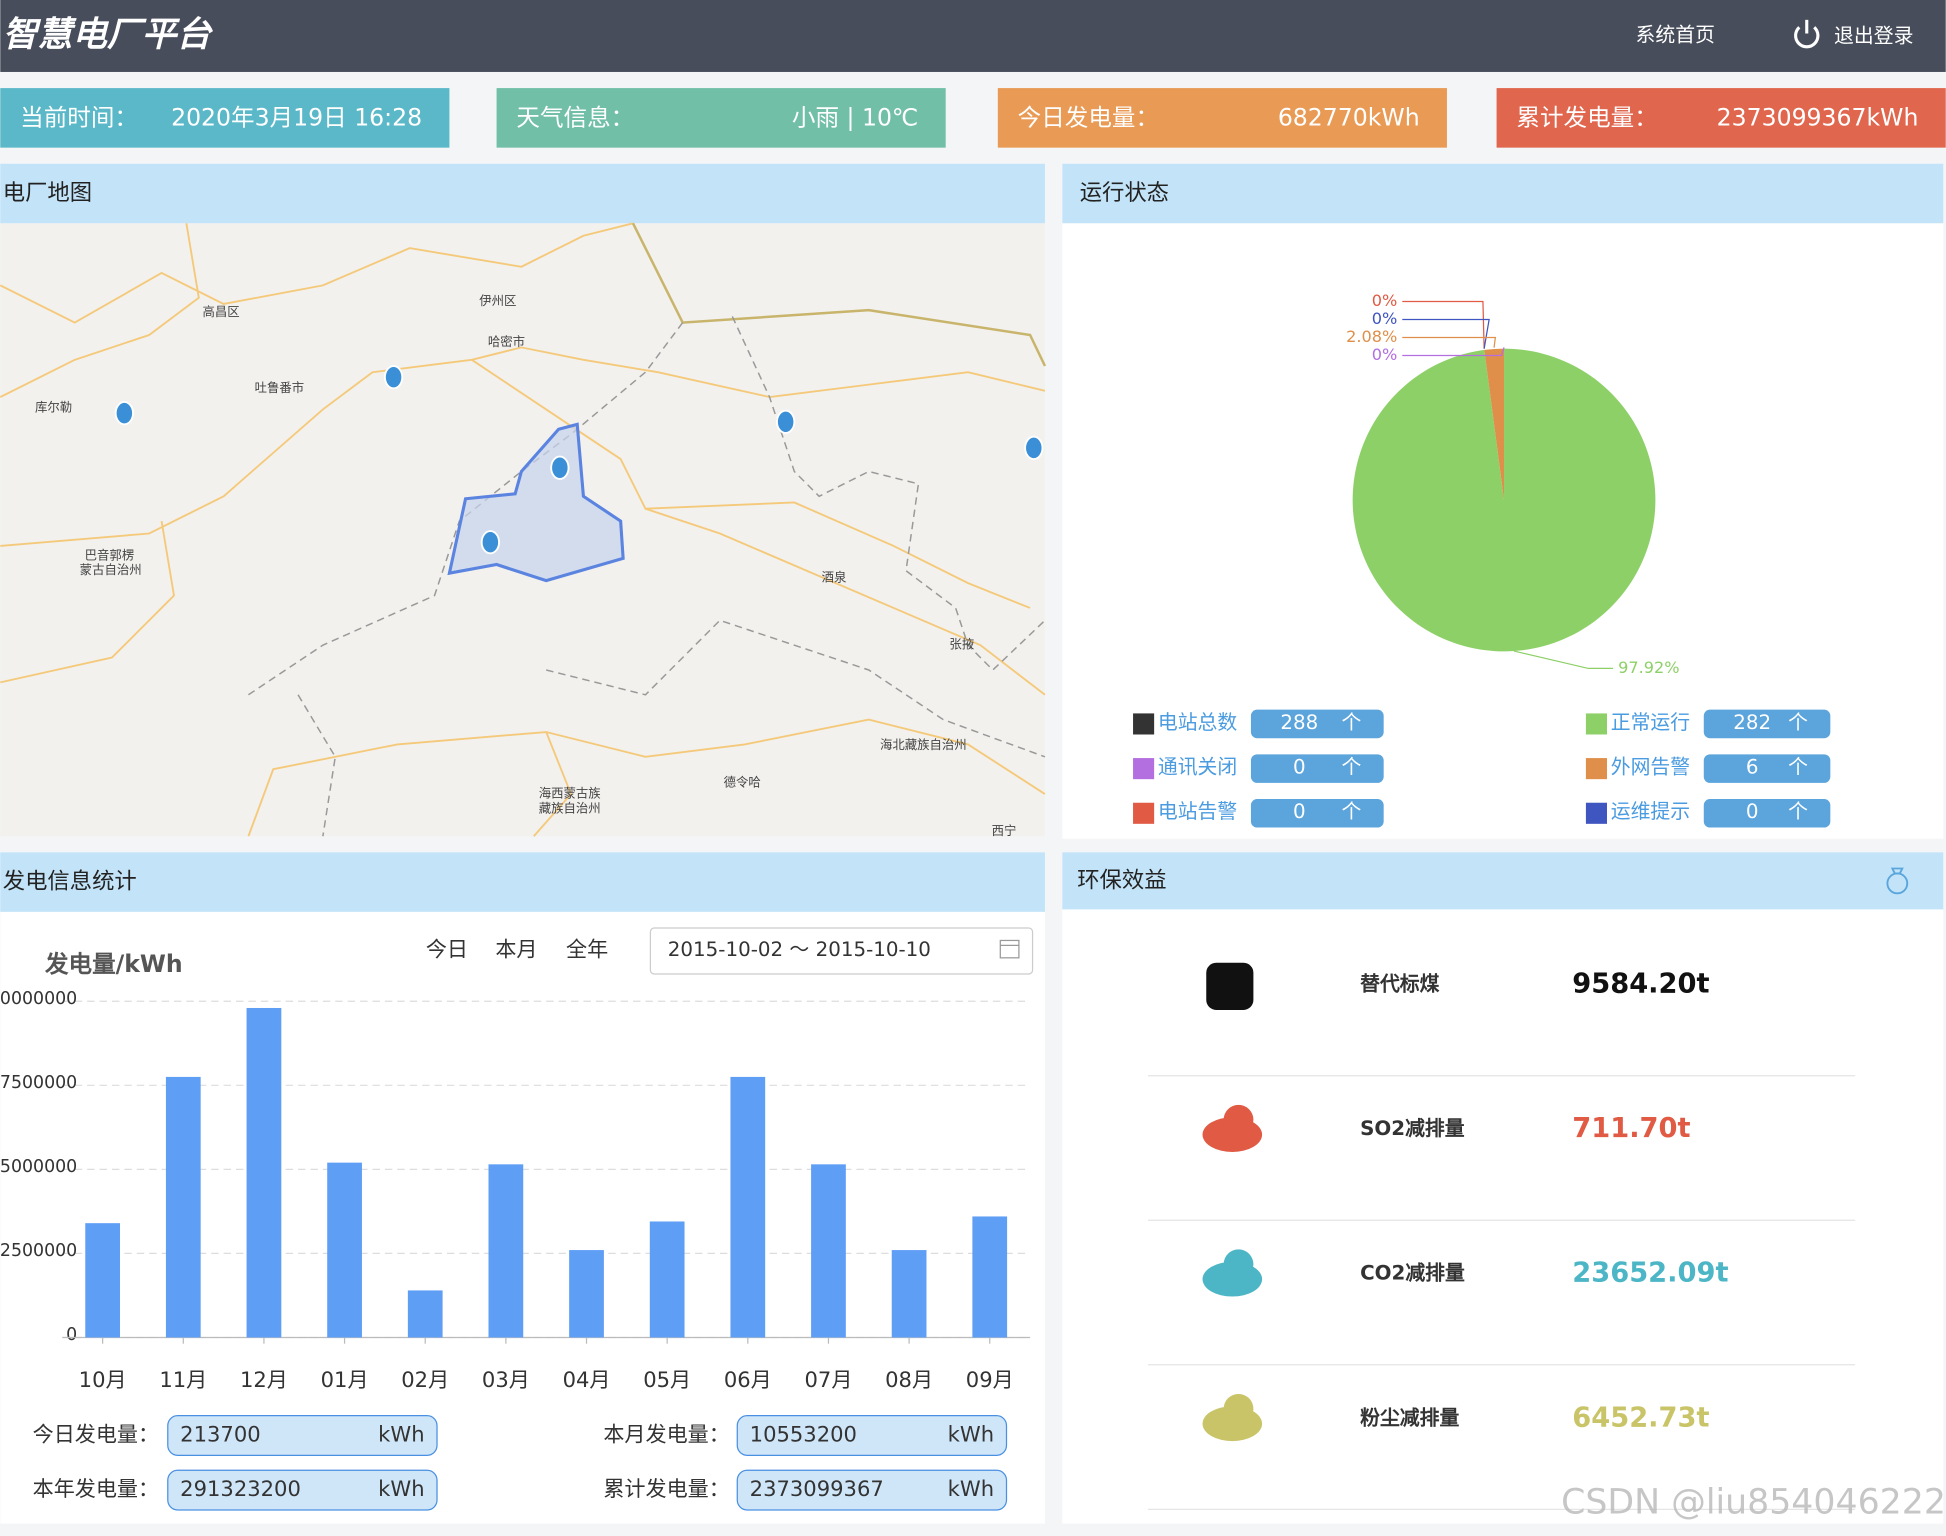 The image size is (1946, 1536). What do you see at coordinates (829, 1379) in the screenshot?
I see `x-tick-label: 07月` at bounding box center [829, 1379].